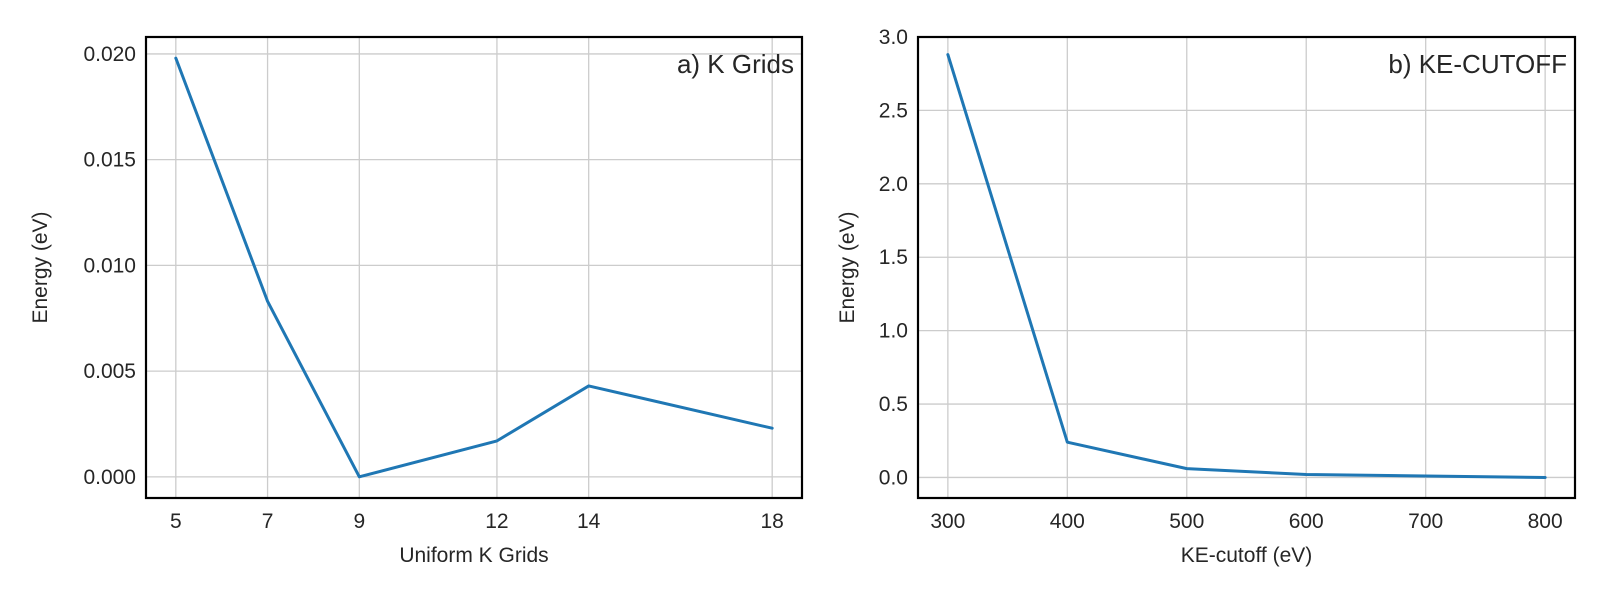  I want to click on x-tick-label: 700, so click(1425, 521).